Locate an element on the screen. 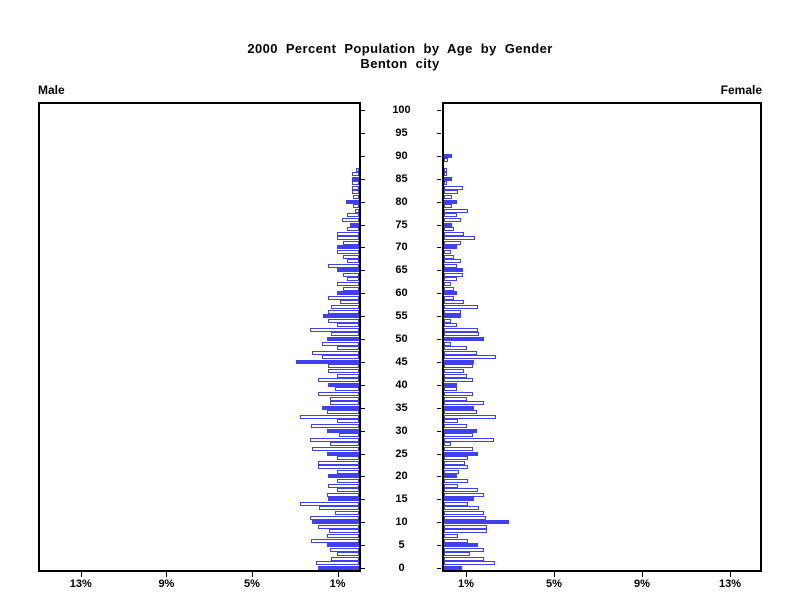  pct-tick-label-female-9: 9% is located at coordinates (642, 584).